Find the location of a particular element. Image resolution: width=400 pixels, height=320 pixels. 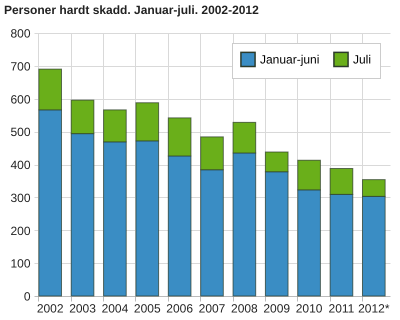

y-tick-label: 500 is located at coordinates (20, 132).